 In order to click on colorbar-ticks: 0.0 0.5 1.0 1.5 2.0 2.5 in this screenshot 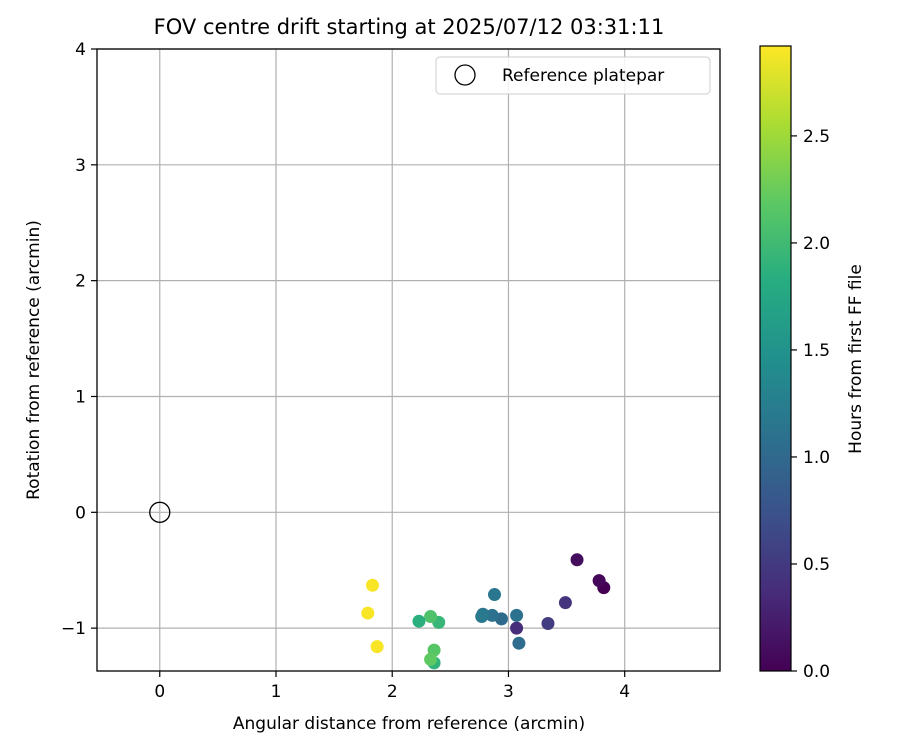, I will do `click(810, 404)`.